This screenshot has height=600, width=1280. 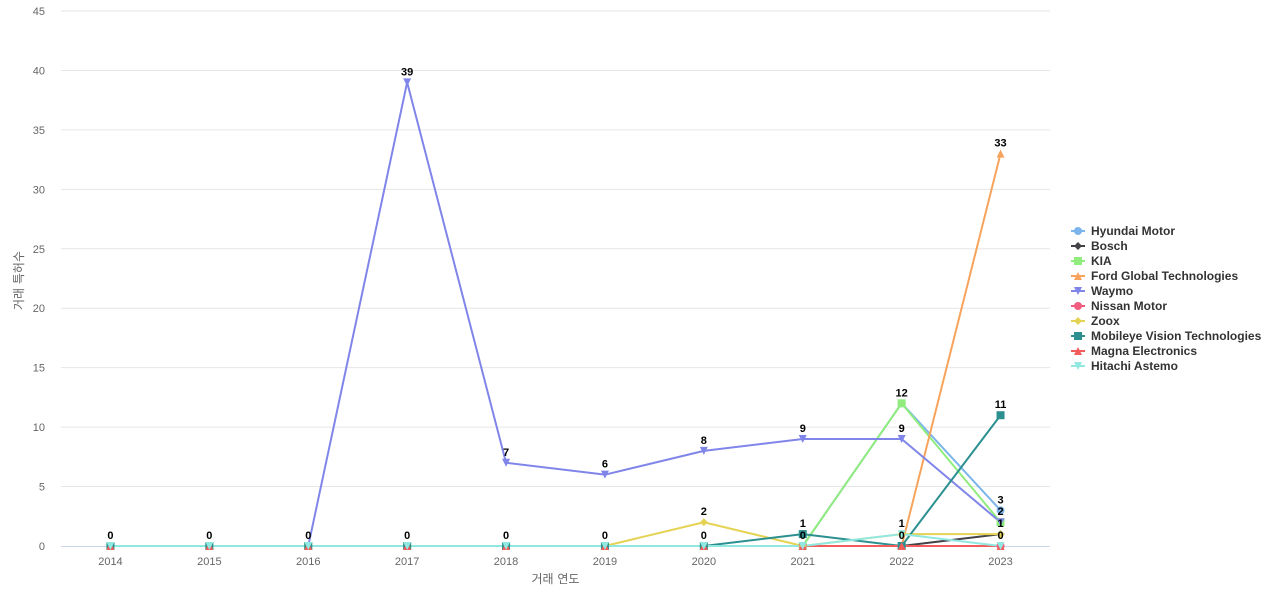 I want to click on legend-marker-zoox, so click(x=1078, y=321).